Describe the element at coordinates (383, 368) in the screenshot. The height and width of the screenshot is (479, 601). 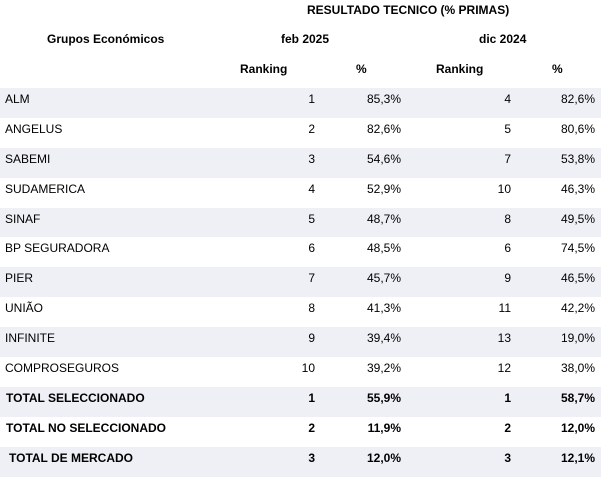
I see `pct-feb: 39,2%` at that location.